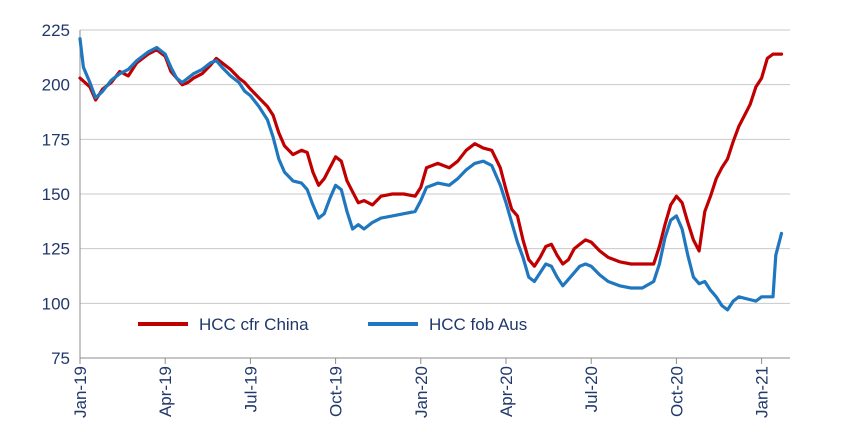 This screenshot has width=864, height=441. Describe the element at coordinates (336, 391) in the screenshot. I see `x-tick-label-Oct-19: Oct-19` at that location.